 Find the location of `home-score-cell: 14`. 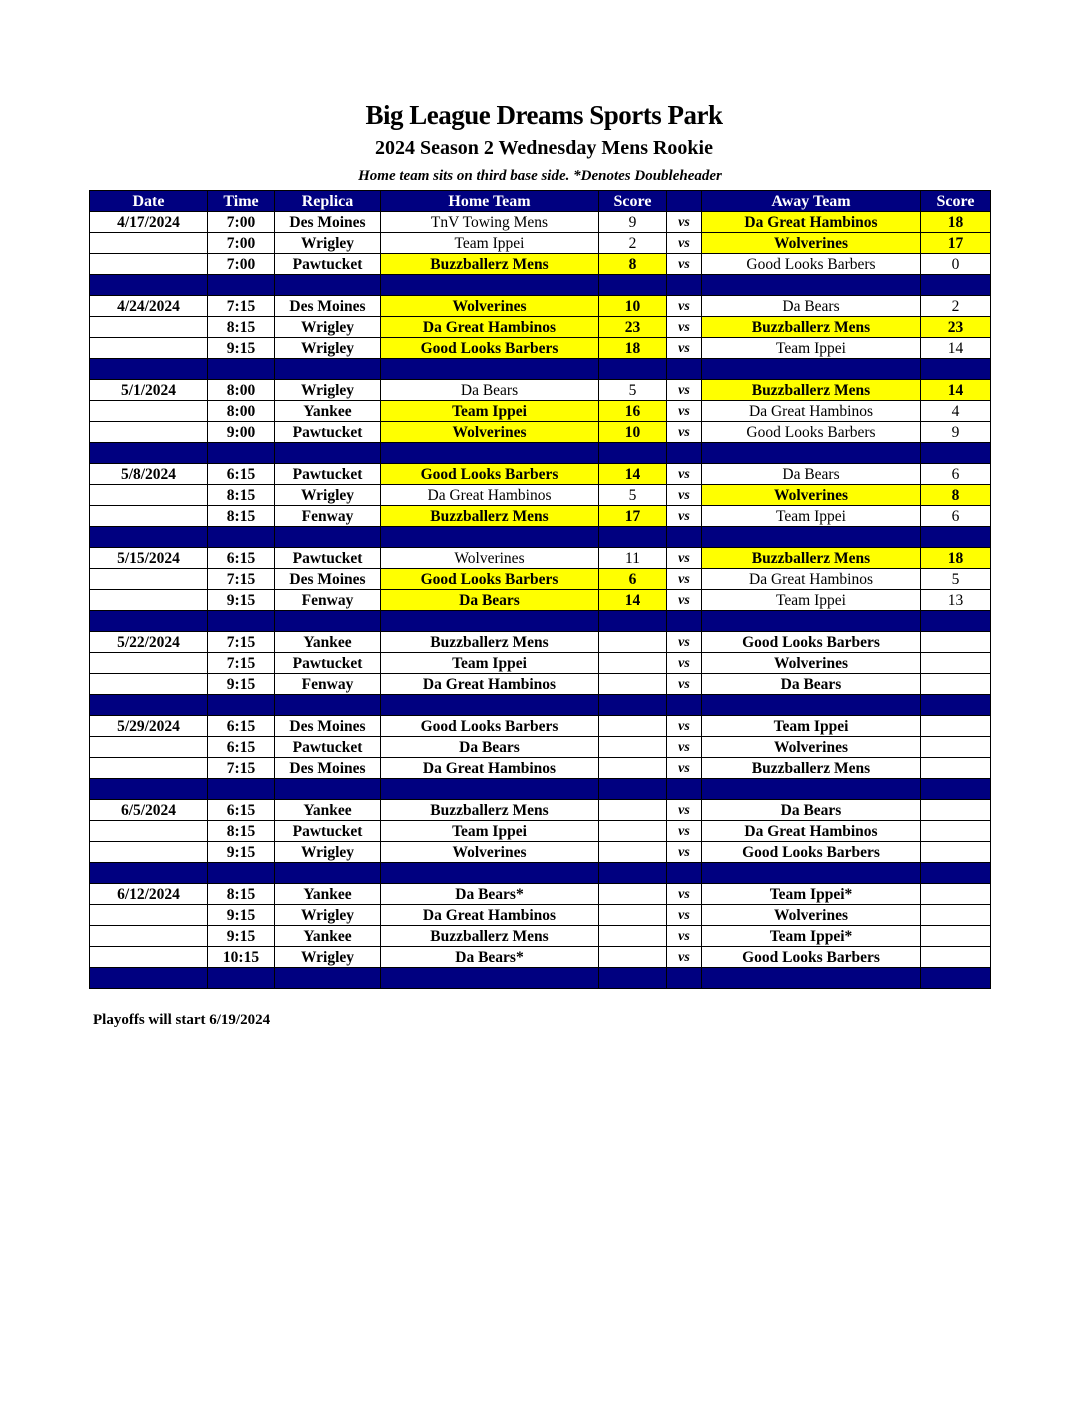

home-score-cell: 14 is located at coordinates (632, 600).